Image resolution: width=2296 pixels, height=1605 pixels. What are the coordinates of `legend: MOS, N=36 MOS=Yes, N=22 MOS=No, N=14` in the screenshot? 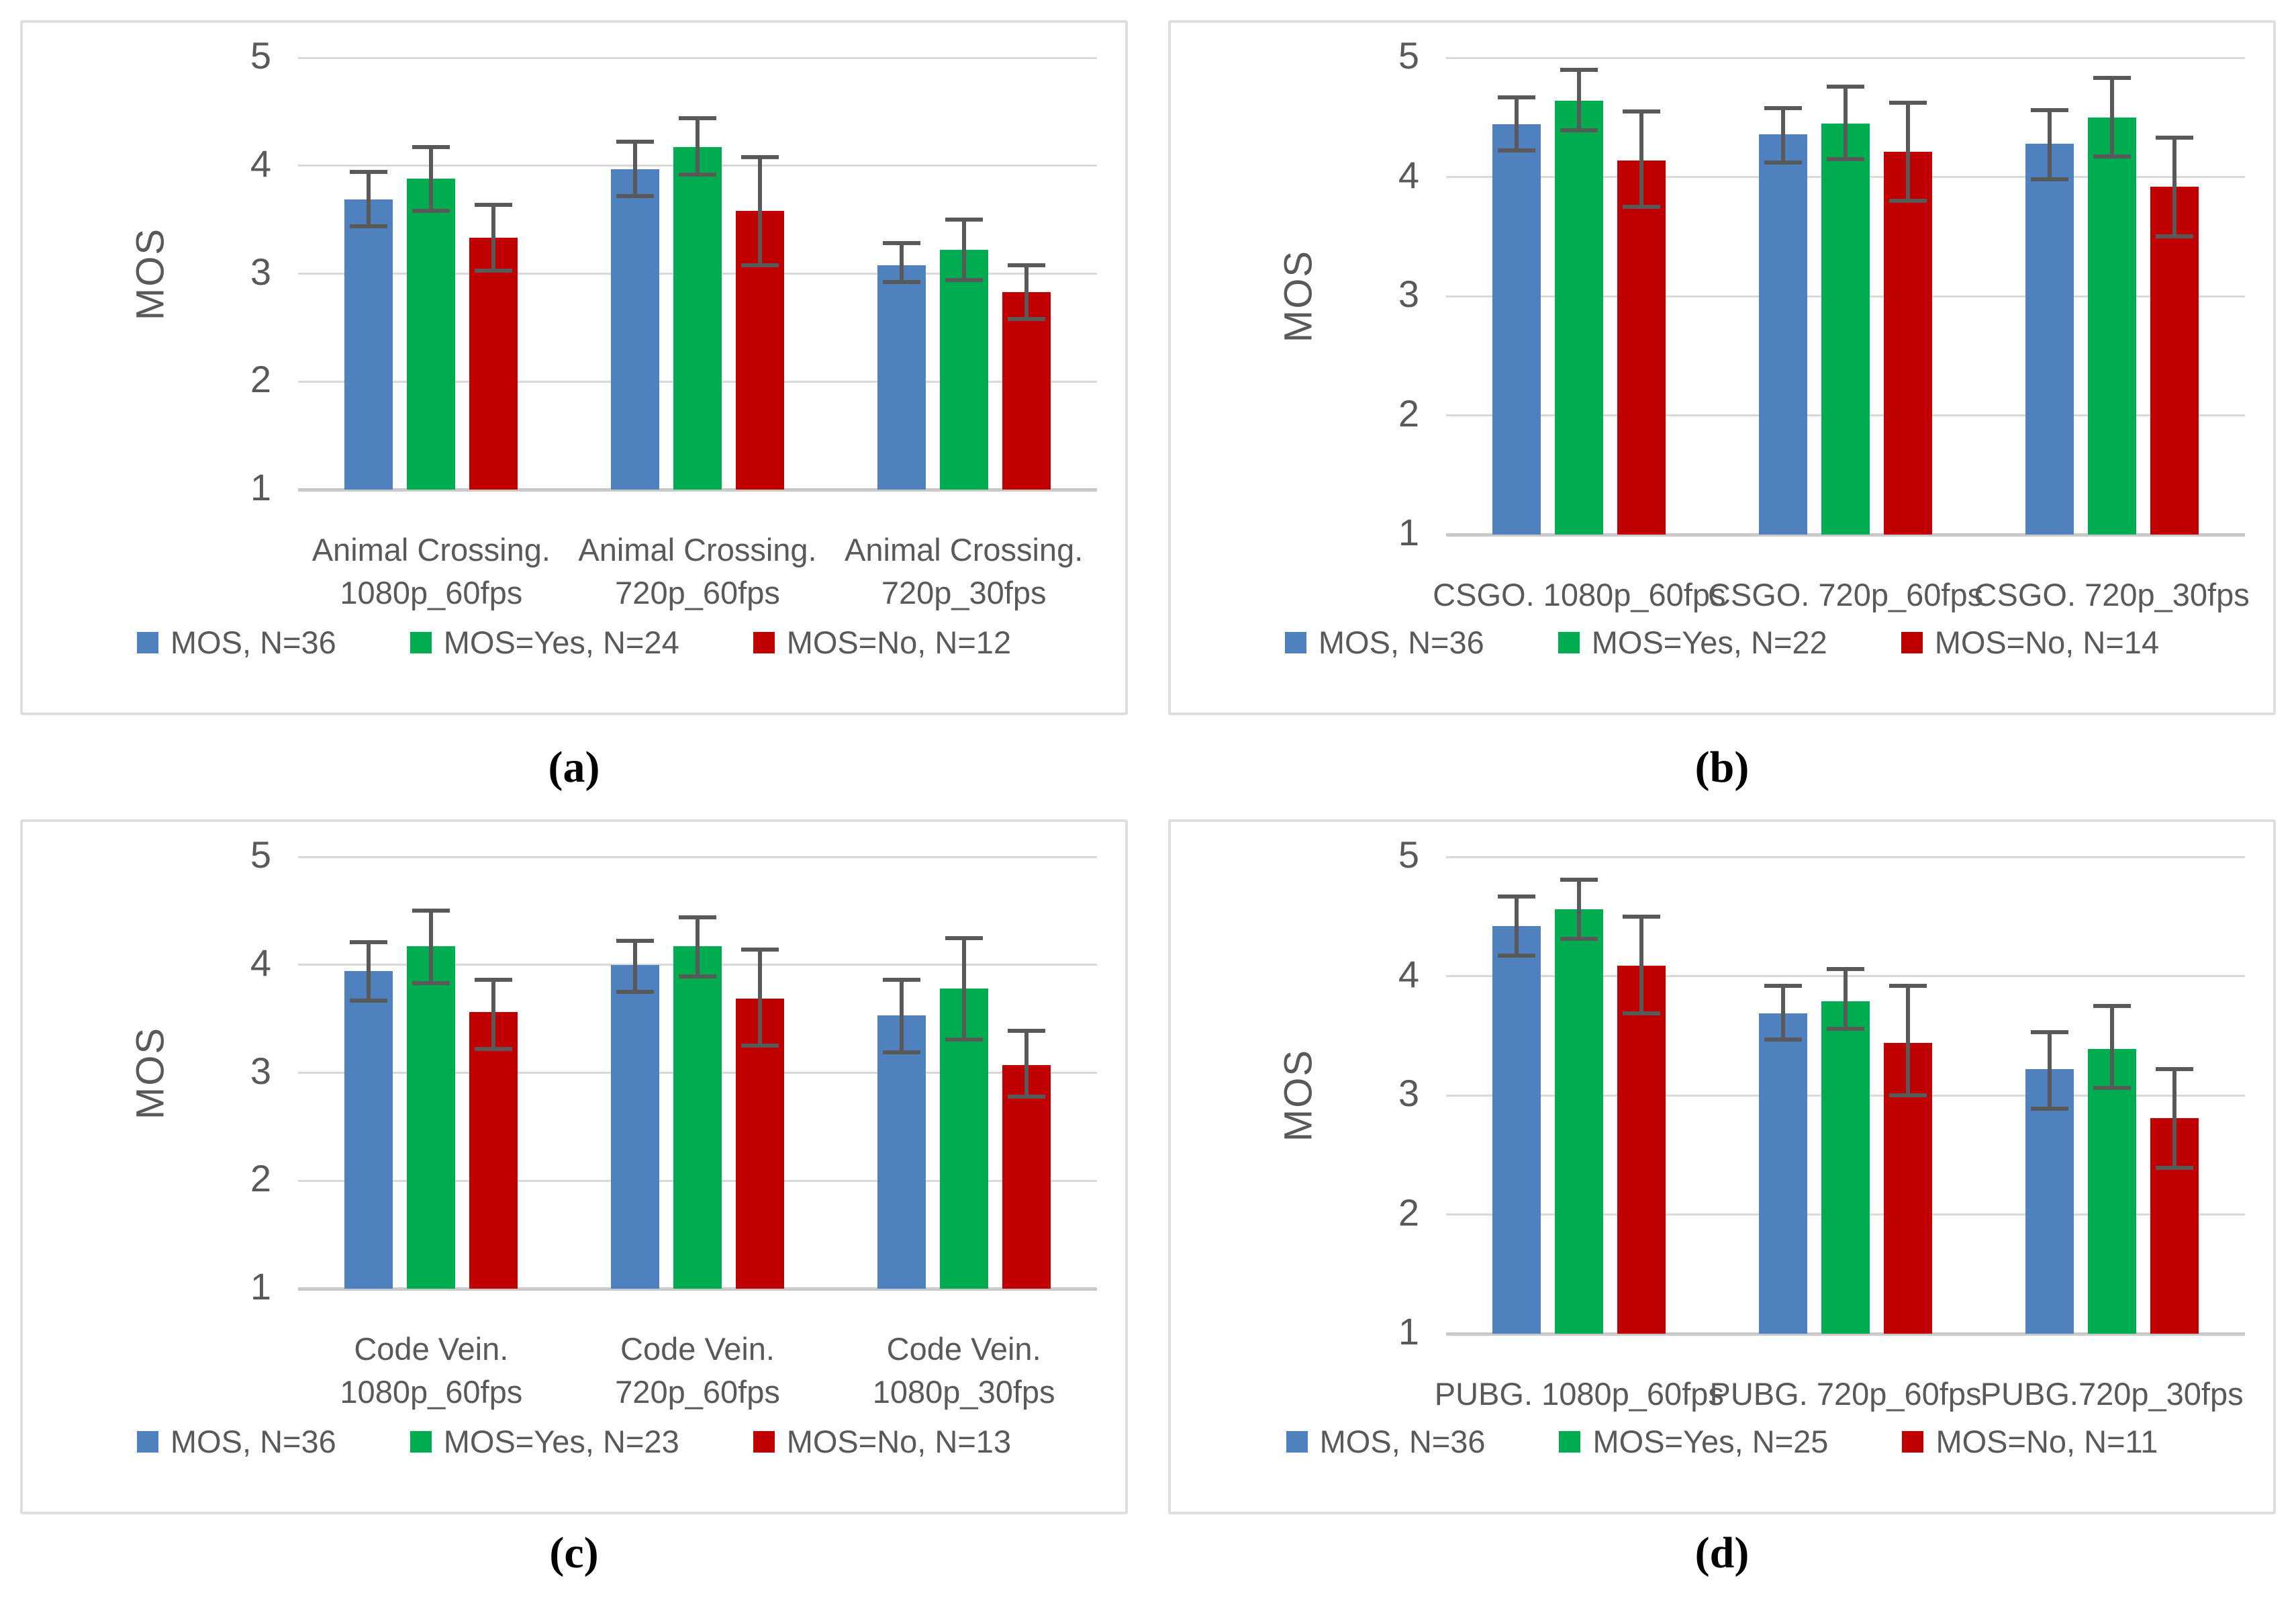 It's located at (1722, 642).